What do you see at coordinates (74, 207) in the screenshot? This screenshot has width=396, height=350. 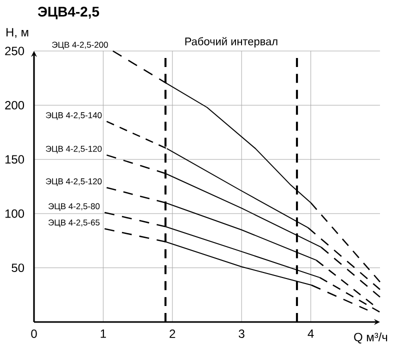 I see `series-label: ЭЦВ 4-2,5-80` at bounding box center [74, 207].